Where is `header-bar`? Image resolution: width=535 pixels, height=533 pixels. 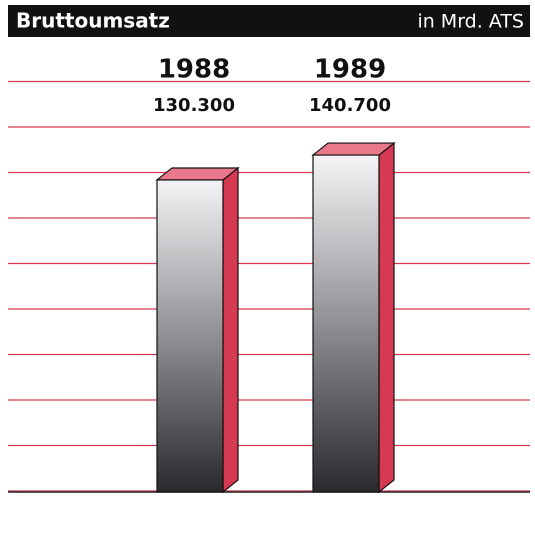
header-bar is located at coordinates (269, 21).